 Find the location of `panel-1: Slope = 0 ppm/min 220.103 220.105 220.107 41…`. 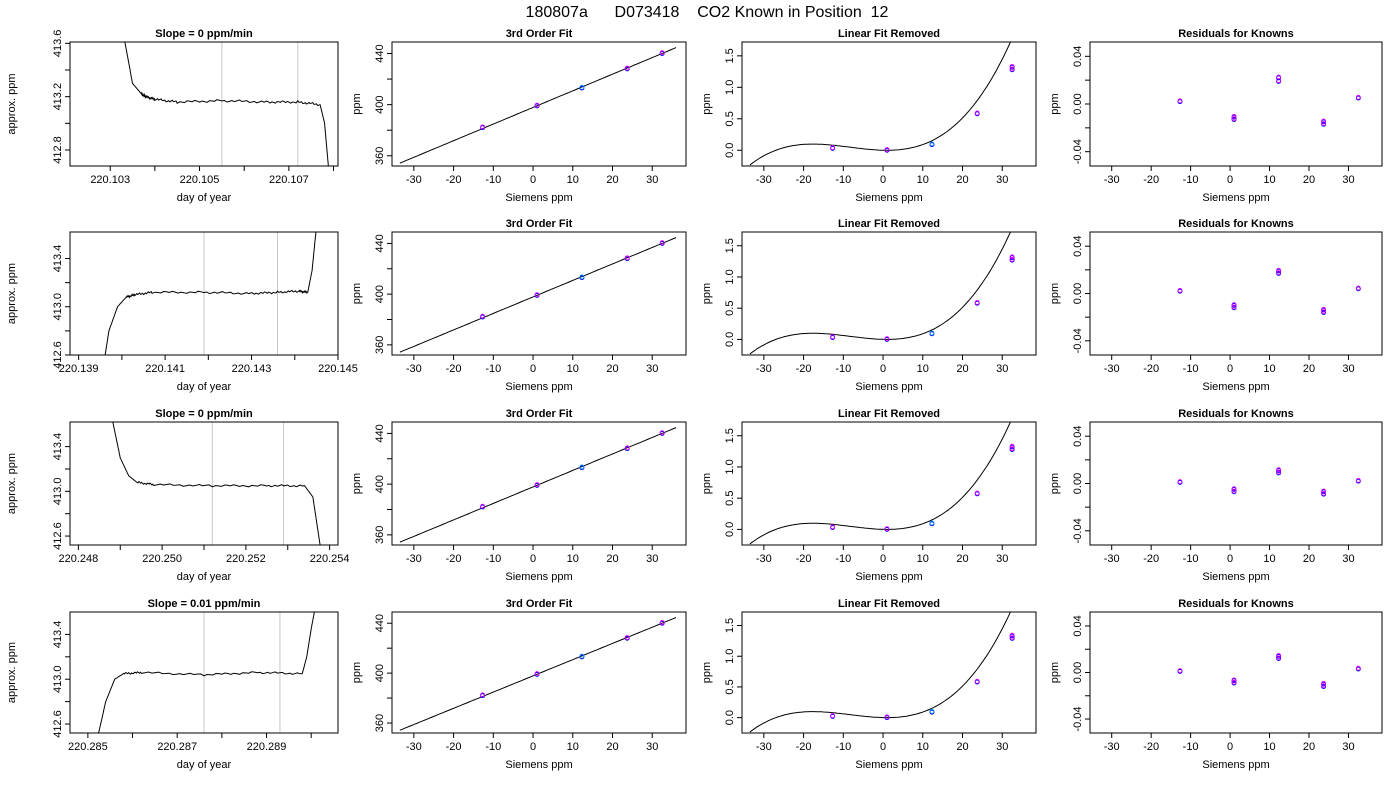

panel-1: Slope = 0 ppm/min 220.103 220.105 220.107 41… is located at coordinates (172, 116).